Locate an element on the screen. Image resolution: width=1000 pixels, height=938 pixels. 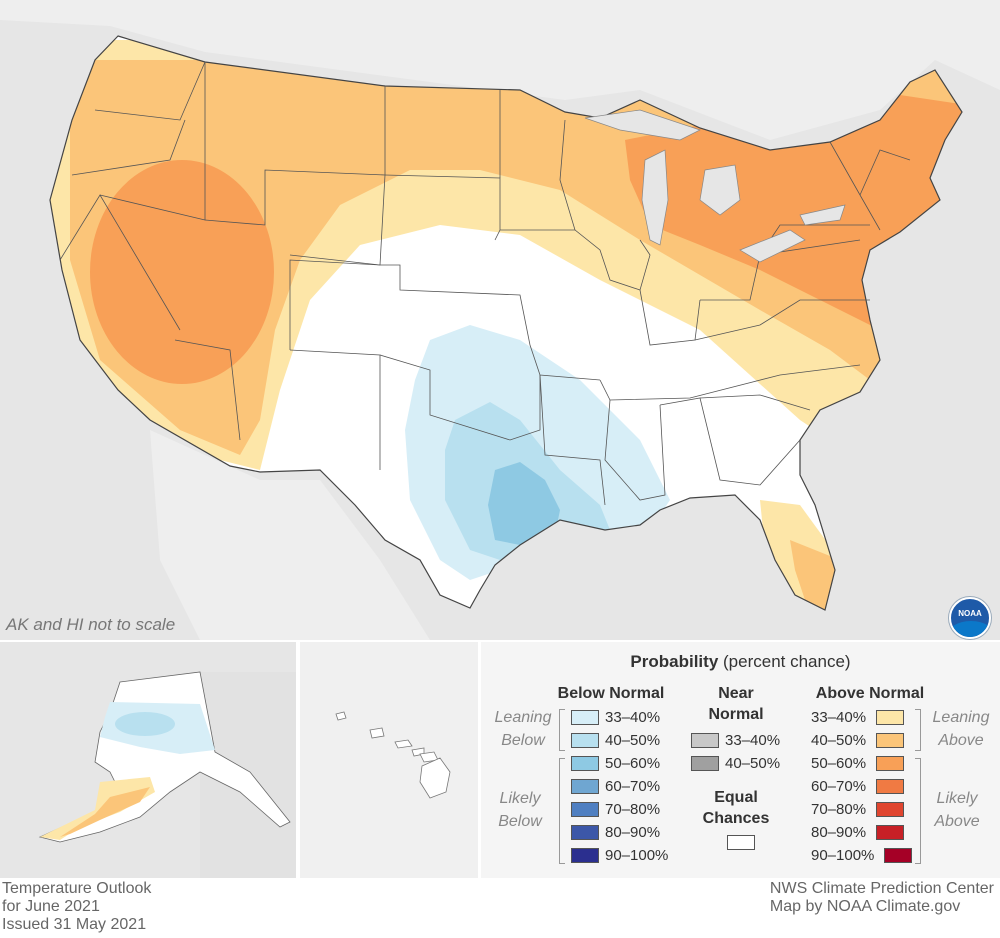
leaning-above-label: Leaning Above is located at coordinates (961, 729).